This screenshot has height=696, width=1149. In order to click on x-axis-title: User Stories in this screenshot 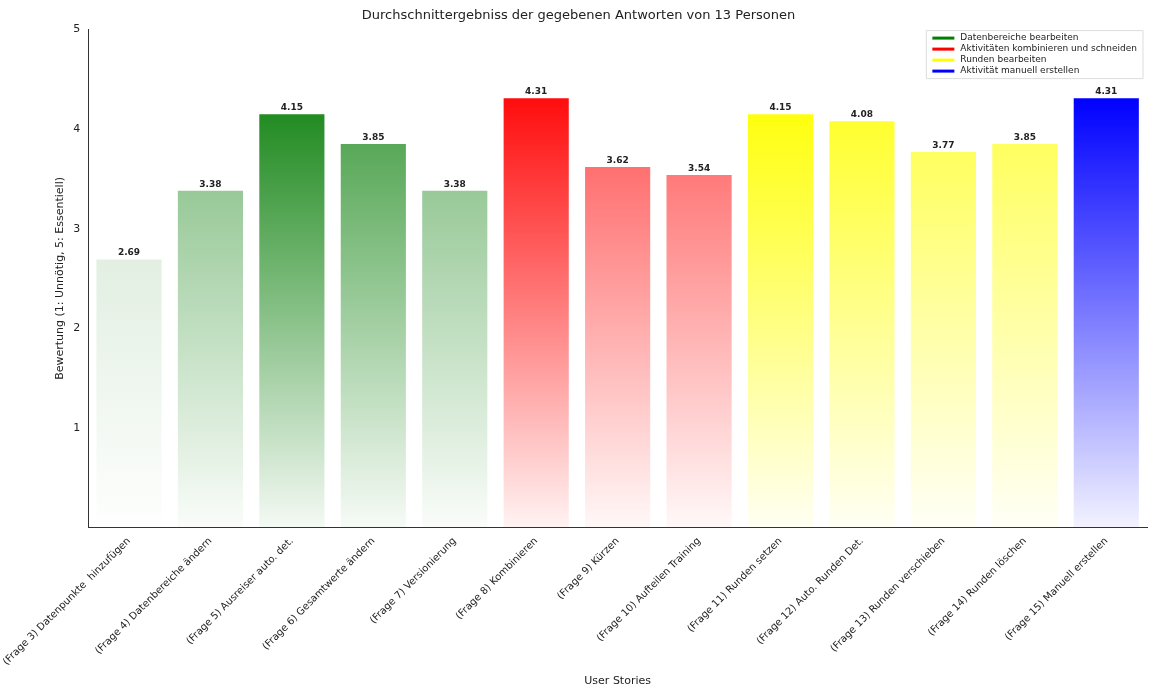, I will do `click(618, 681)`.